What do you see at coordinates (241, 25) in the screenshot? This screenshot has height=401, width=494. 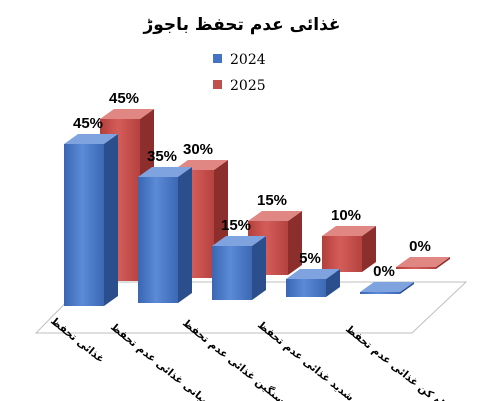 I see `chart-title: غذائی عدم تحفظ باجوڑ` at bounding box center [241, 25].